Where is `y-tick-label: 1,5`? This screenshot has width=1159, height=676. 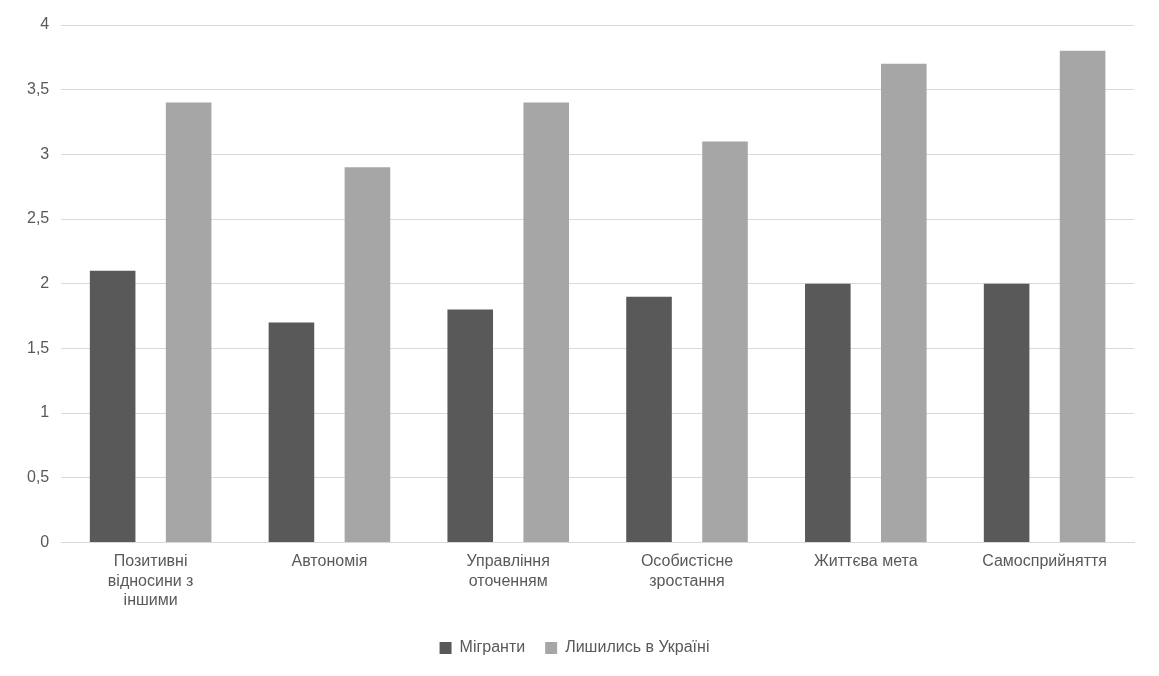
y-tick-label: 1,5 is located at coordinates (38, 347).